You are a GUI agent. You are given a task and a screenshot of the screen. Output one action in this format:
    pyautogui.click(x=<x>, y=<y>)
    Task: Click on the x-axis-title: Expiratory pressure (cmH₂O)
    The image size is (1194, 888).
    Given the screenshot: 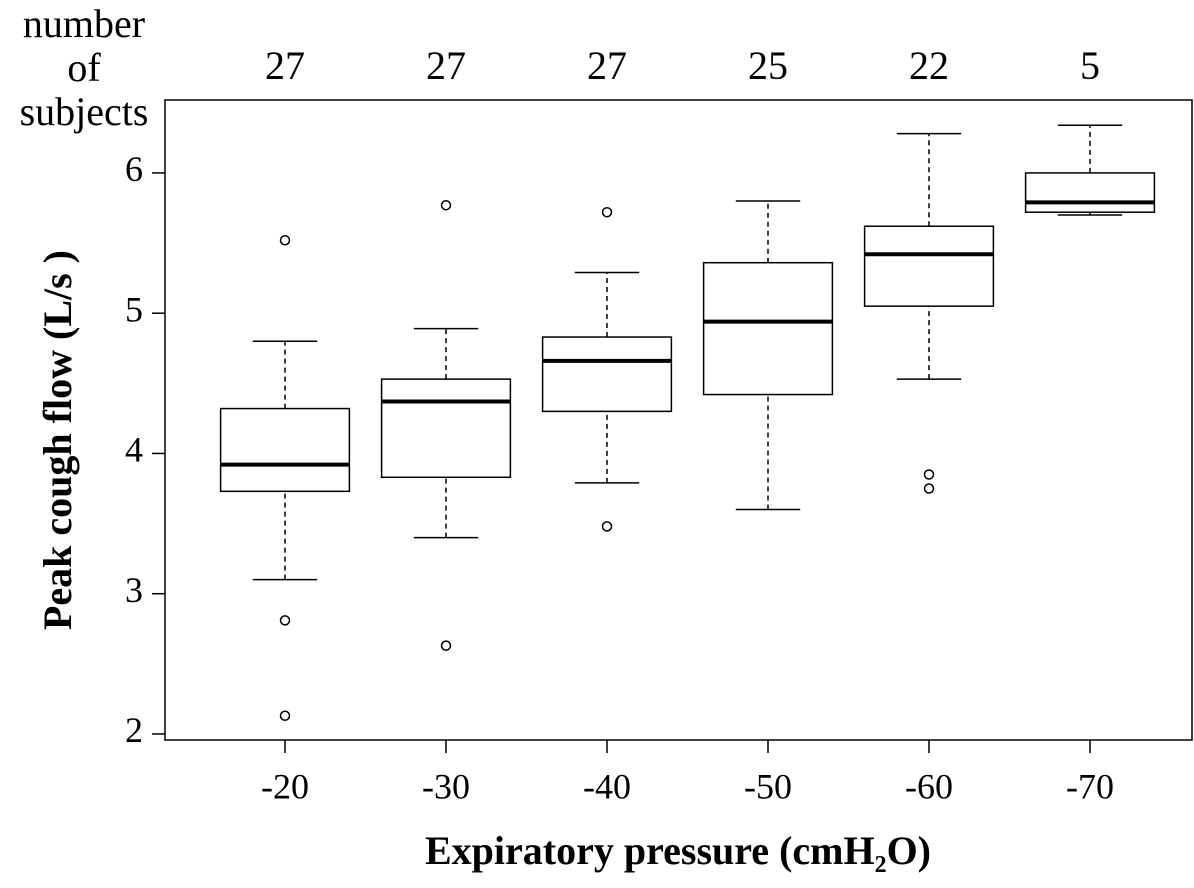 What is the action you would take?
    pyautogui.click(x=678, y=850)
    